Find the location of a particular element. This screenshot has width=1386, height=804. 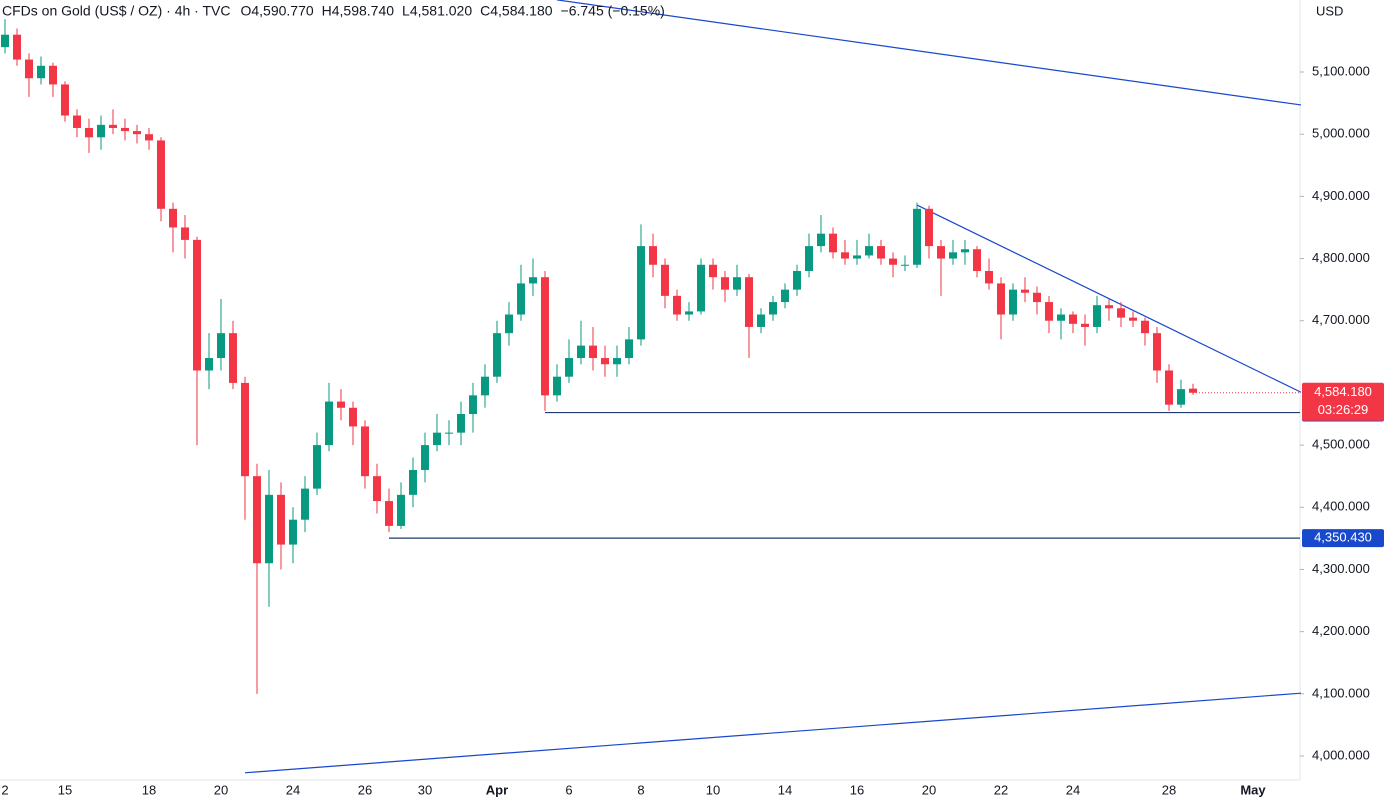

y-tick-label: 4,000.000 is located at coordinates (1341, 754).